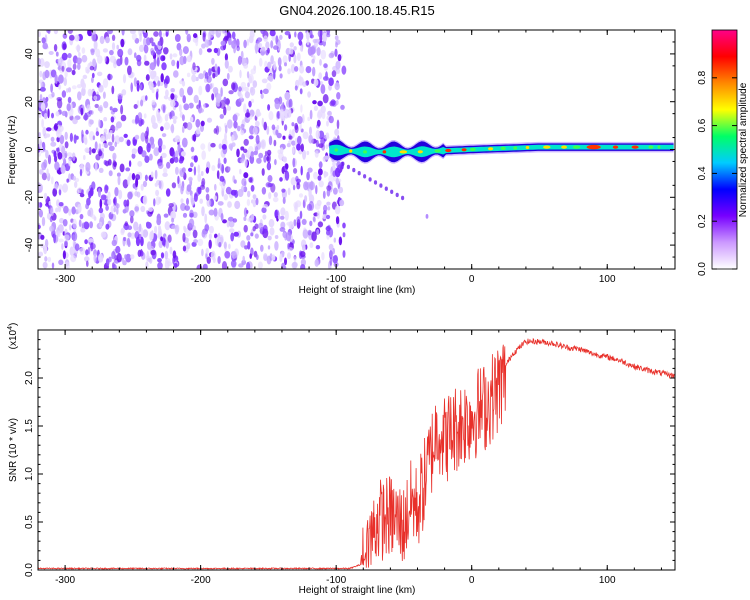 The height and width of the screenshot is (600, 750). Describe the element at coordinates (515, 148) in the screenshot. I see `carrier-hotspot` at that location.